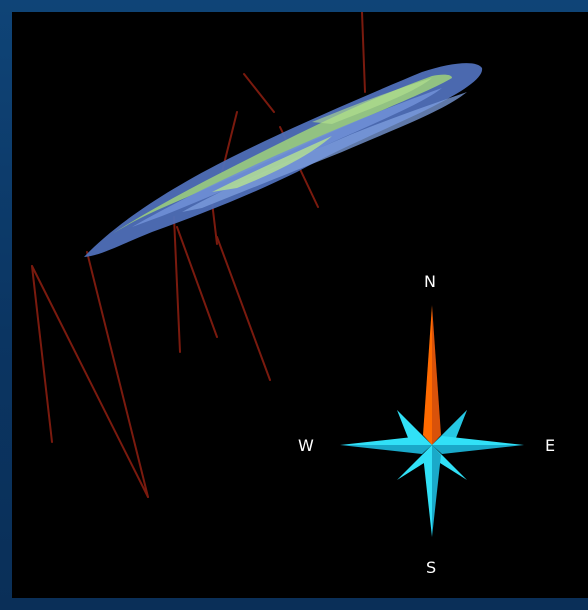 Image resolution: width=588 pixels, height=610 pixels. What do you see at coordinates (430, 281) in the screenshot?
I see `compass-north-label: N` at bounding box center [430, 281].